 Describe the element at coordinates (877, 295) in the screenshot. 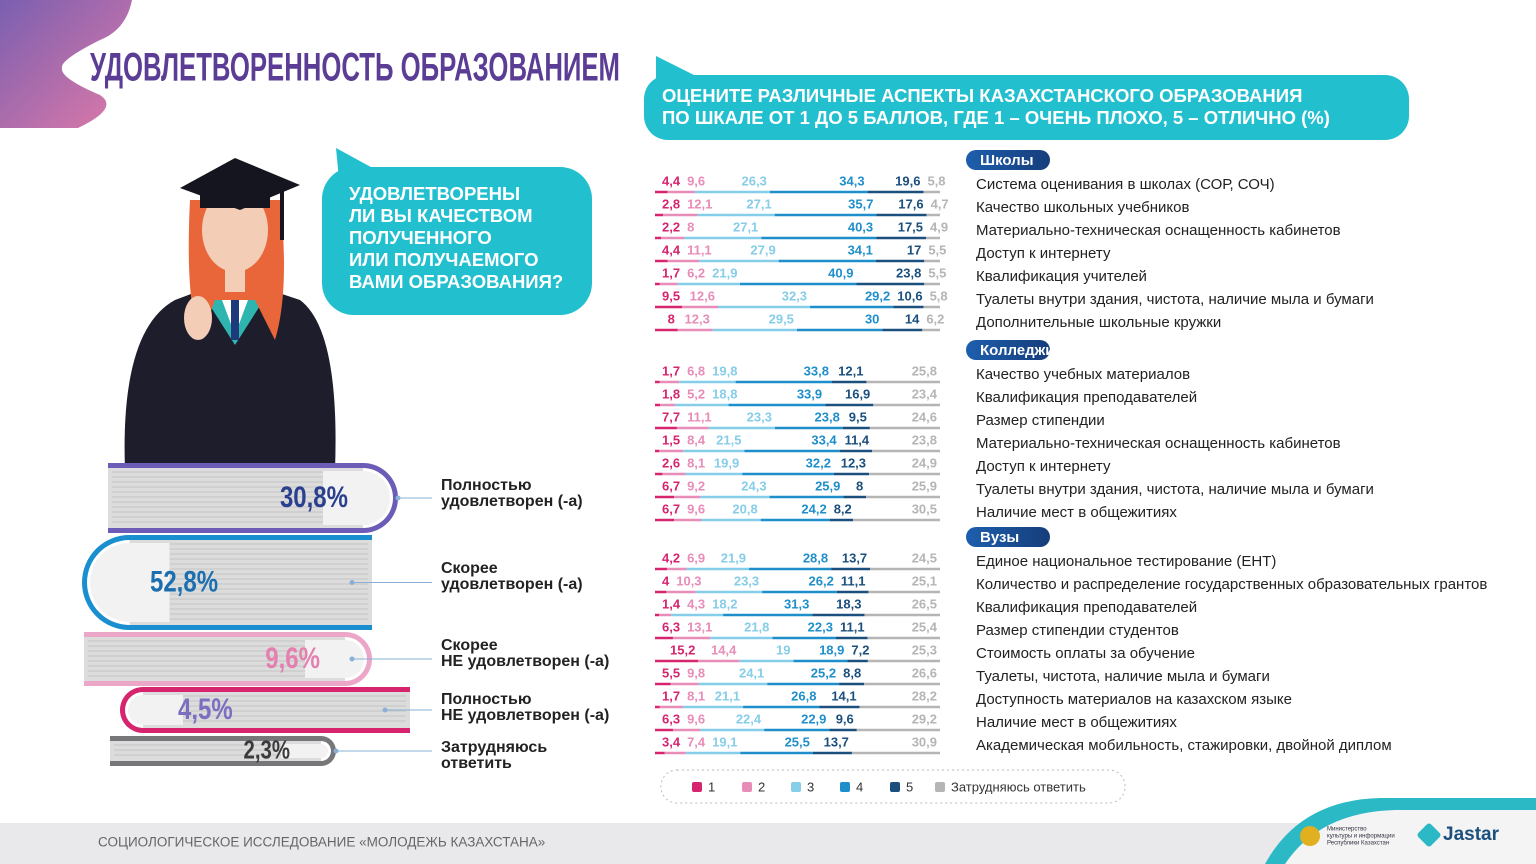

I see `value-label: 29,2` at that location.